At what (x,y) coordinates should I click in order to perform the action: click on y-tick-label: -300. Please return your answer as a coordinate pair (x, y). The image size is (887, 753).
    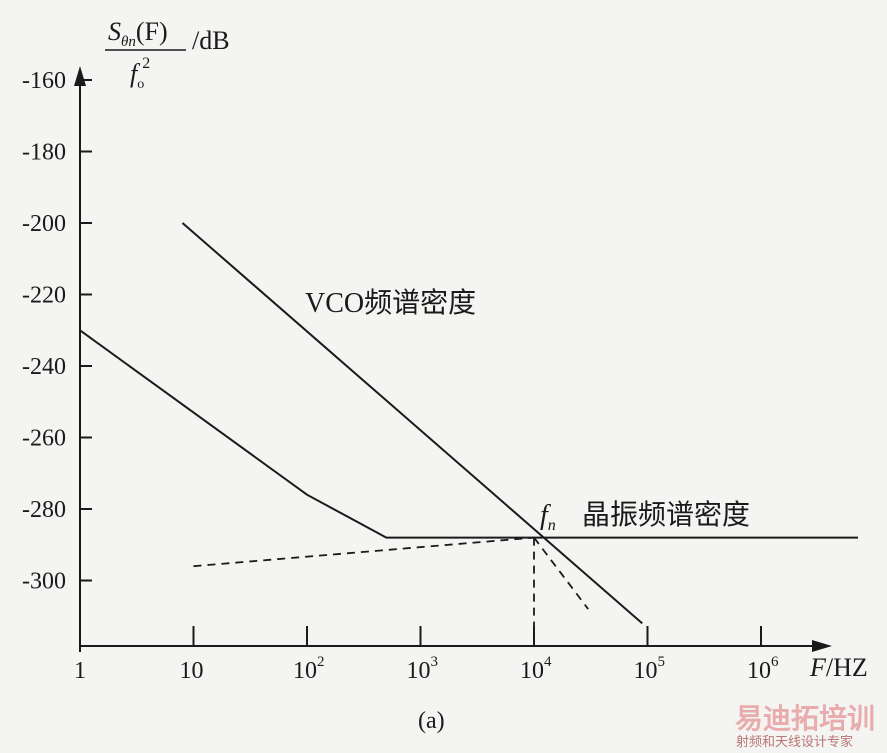
    Looking at the image, I should click on (44, 582).